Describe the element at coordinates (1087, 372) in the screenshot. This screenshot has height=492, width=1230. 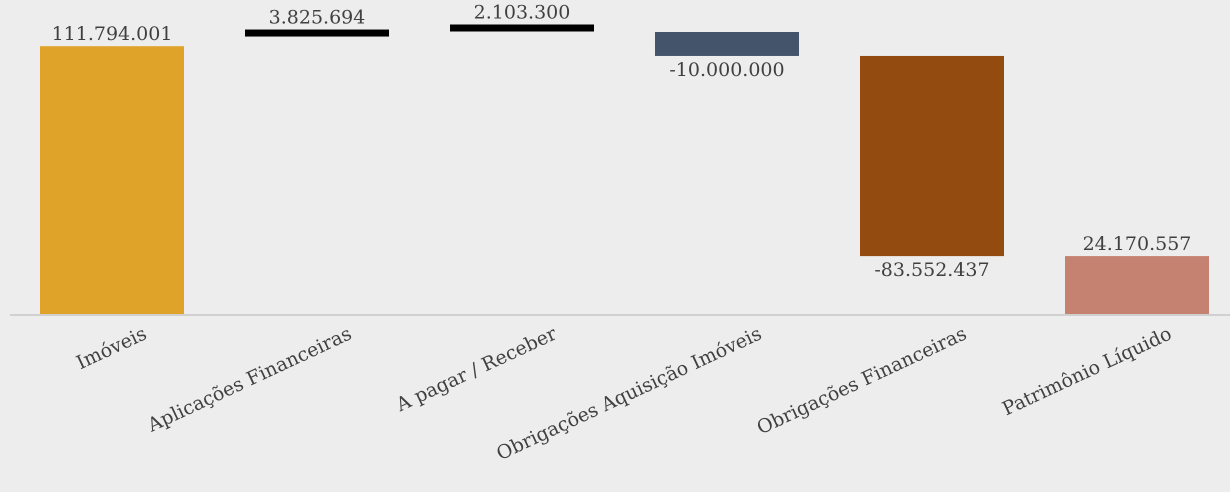
I see `category-label-5: Patrimônio Líquido` at that location.